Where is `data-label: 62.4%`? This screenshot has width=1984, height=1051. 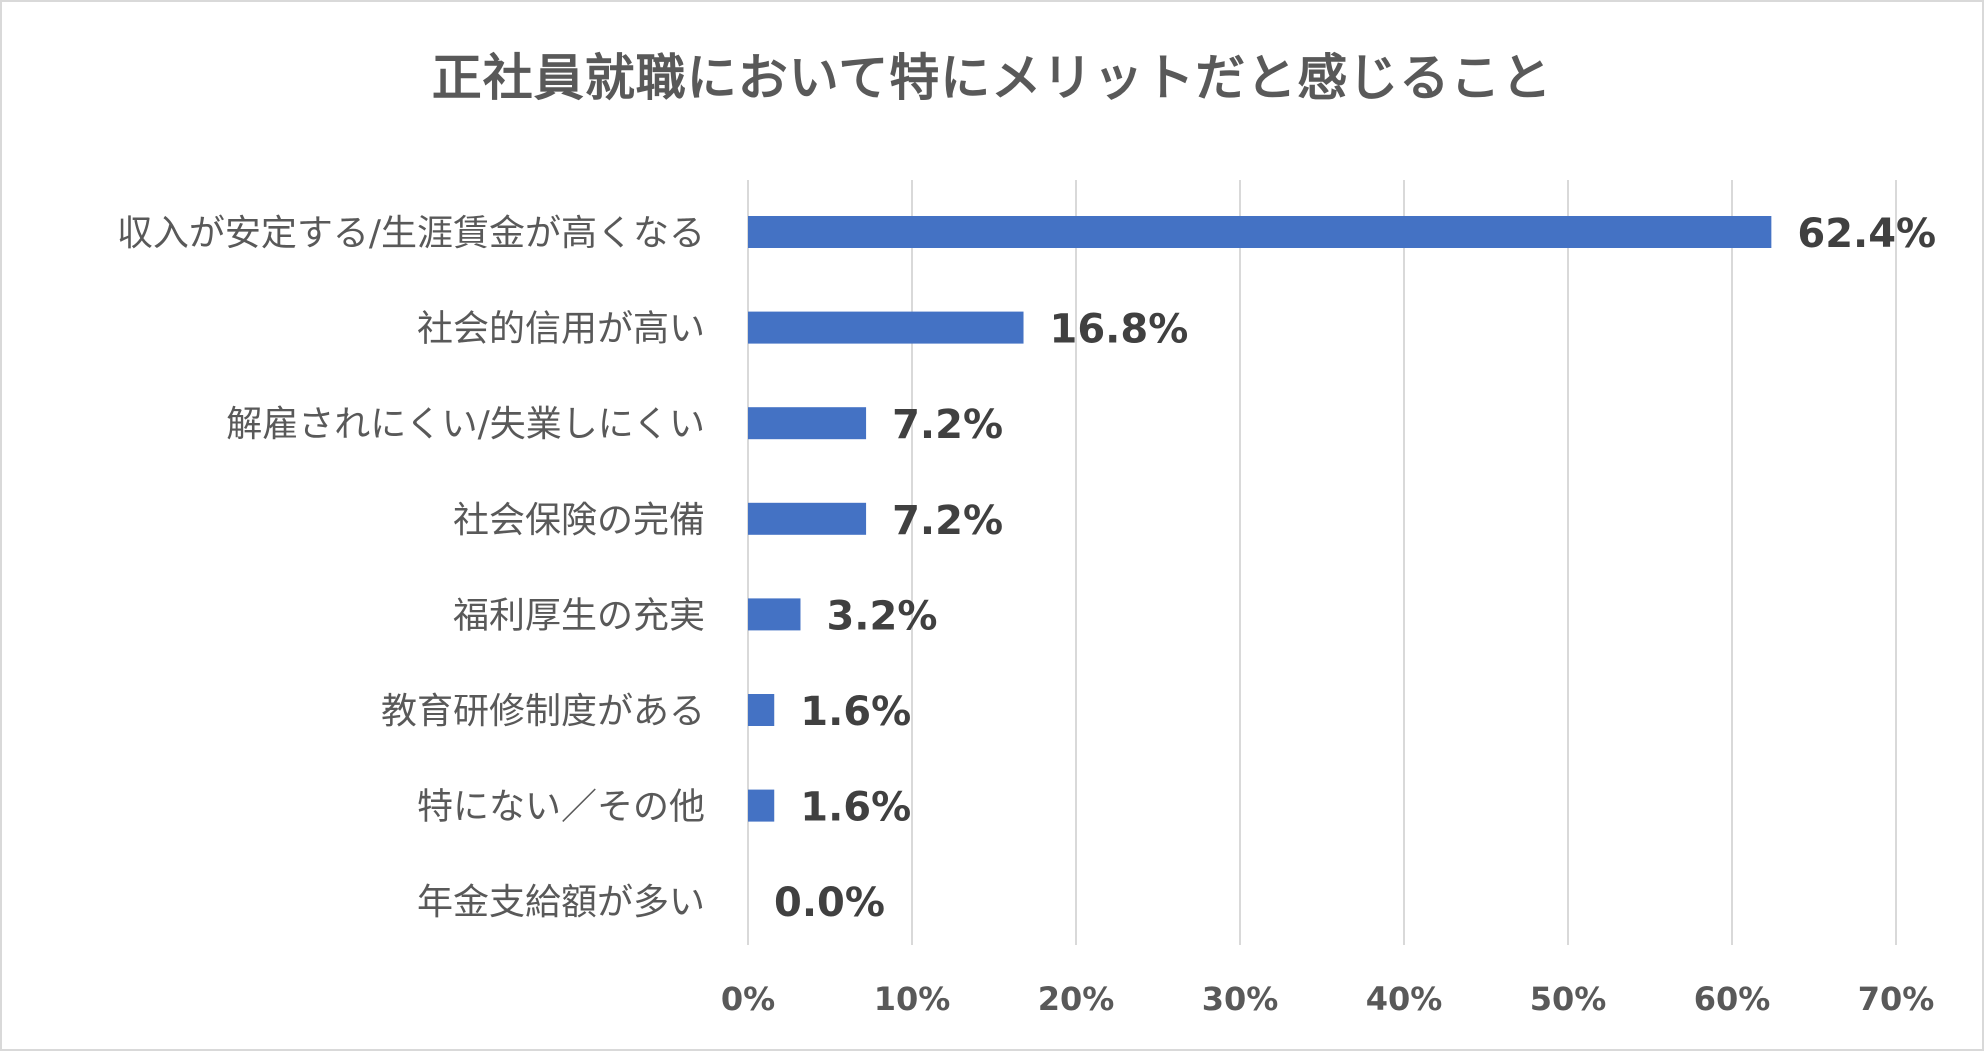
data-label: 62.4% is located at coordinates (1866, 234).